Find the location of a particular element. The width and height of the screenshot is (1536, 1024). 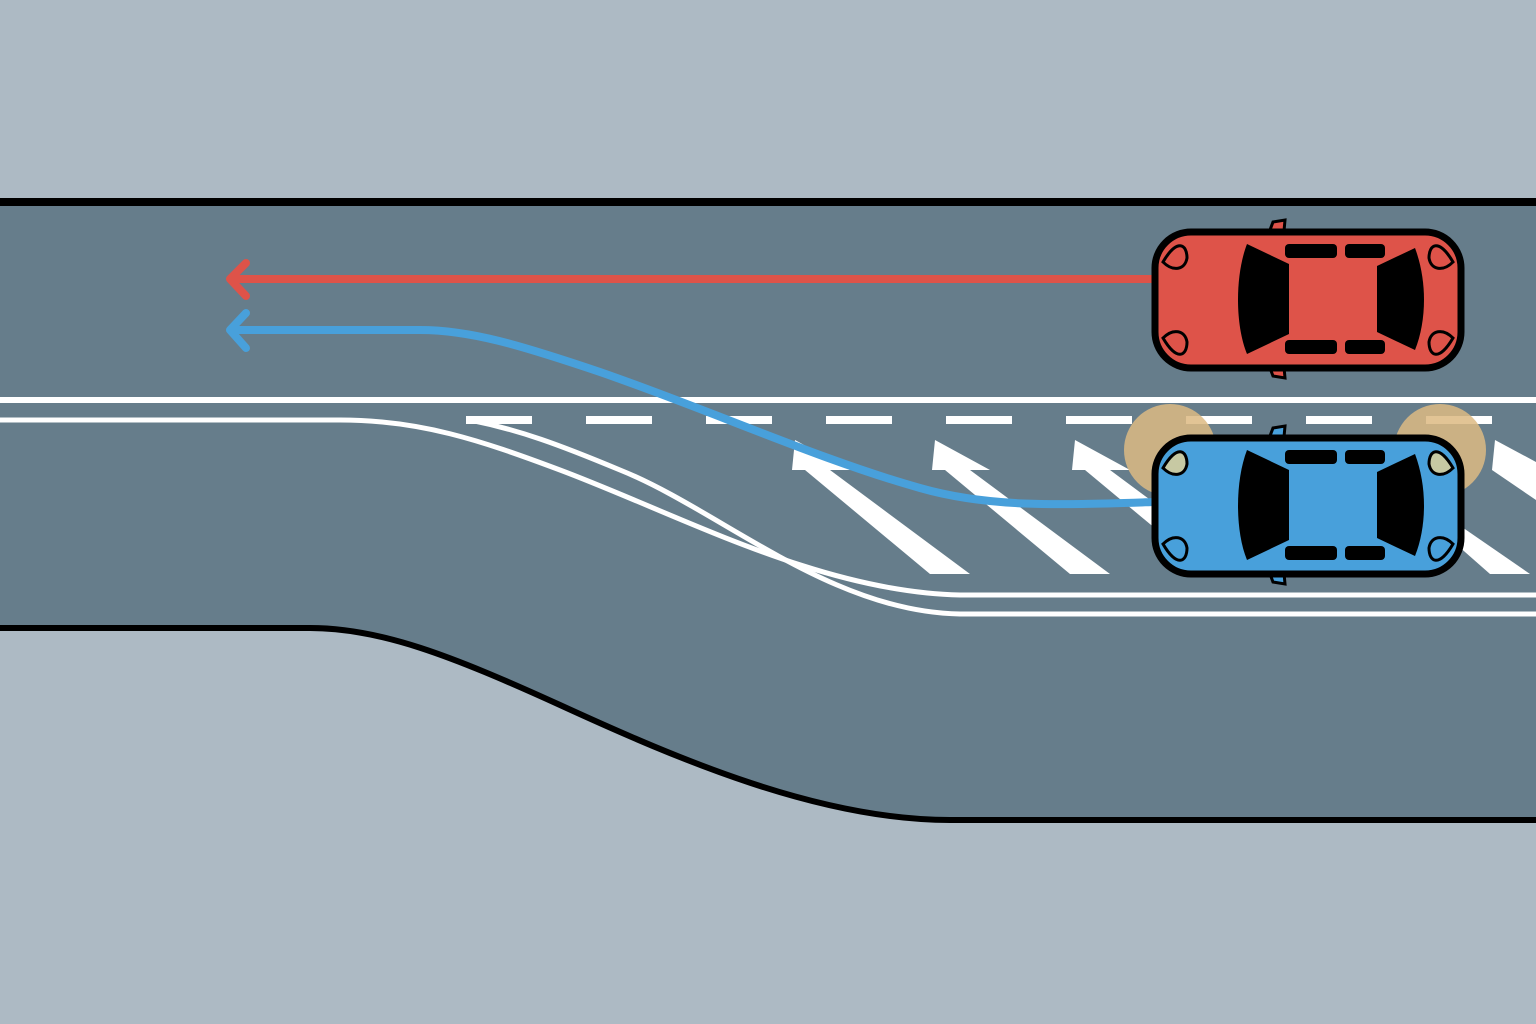

red-car-path is located at coordinates (692, 279).